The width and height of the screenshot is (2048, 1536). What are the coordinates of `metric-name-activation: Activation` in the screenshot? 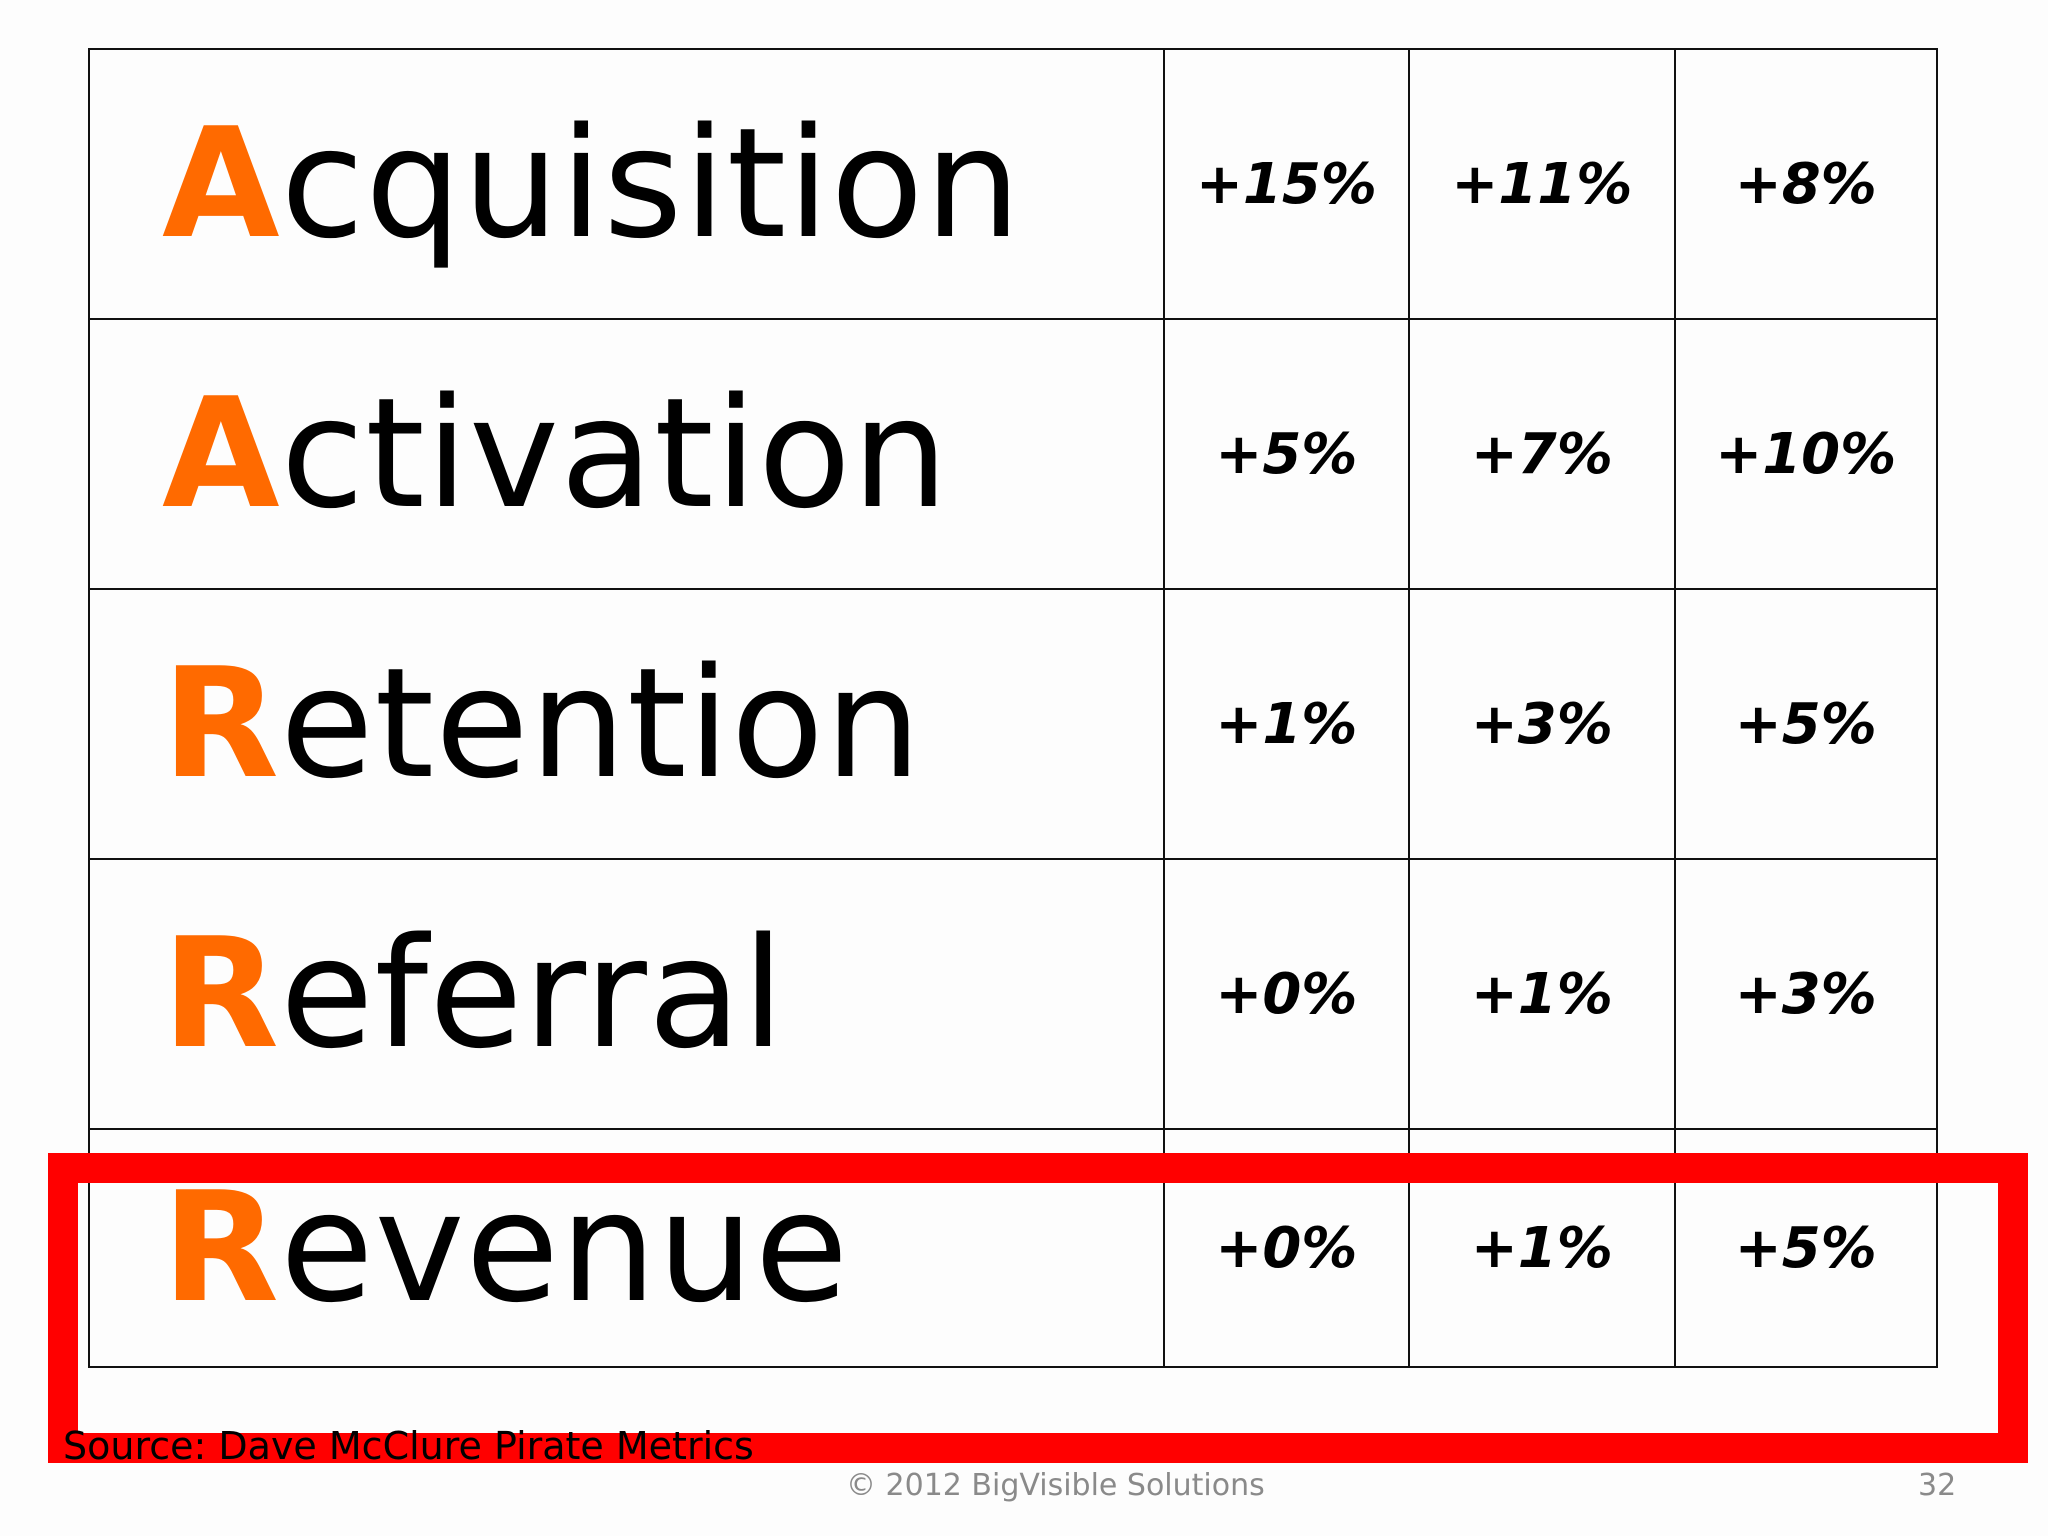 It's located at (626, 454).